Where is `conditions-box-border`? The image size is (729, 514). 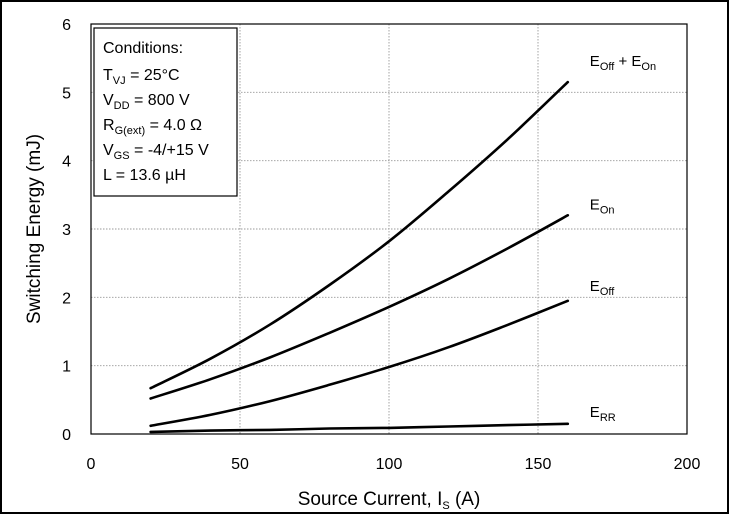 conditions-box-border is located at coordinates (165, 112).